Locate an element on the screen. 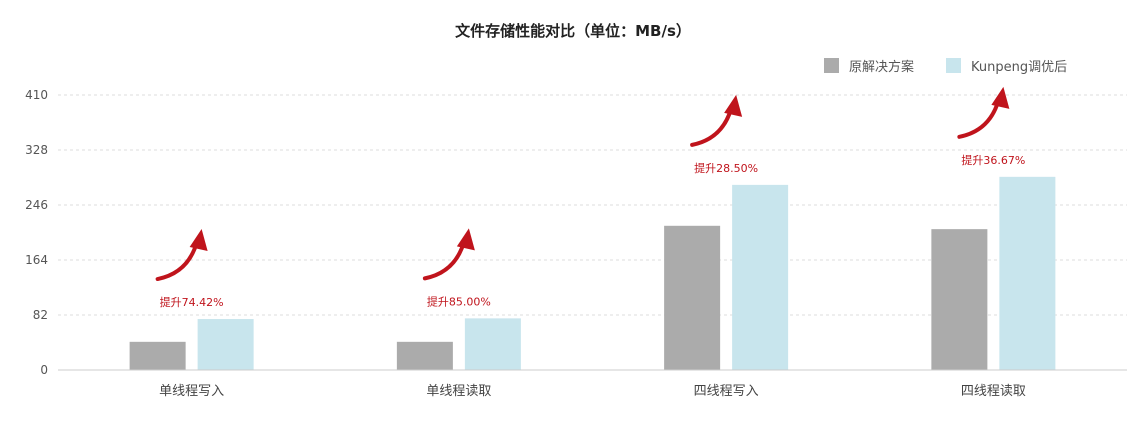 Image resolution: width=1147 pixels, height=424 pixels. y-tick-label: 0 is located at coordinates (44, 370).